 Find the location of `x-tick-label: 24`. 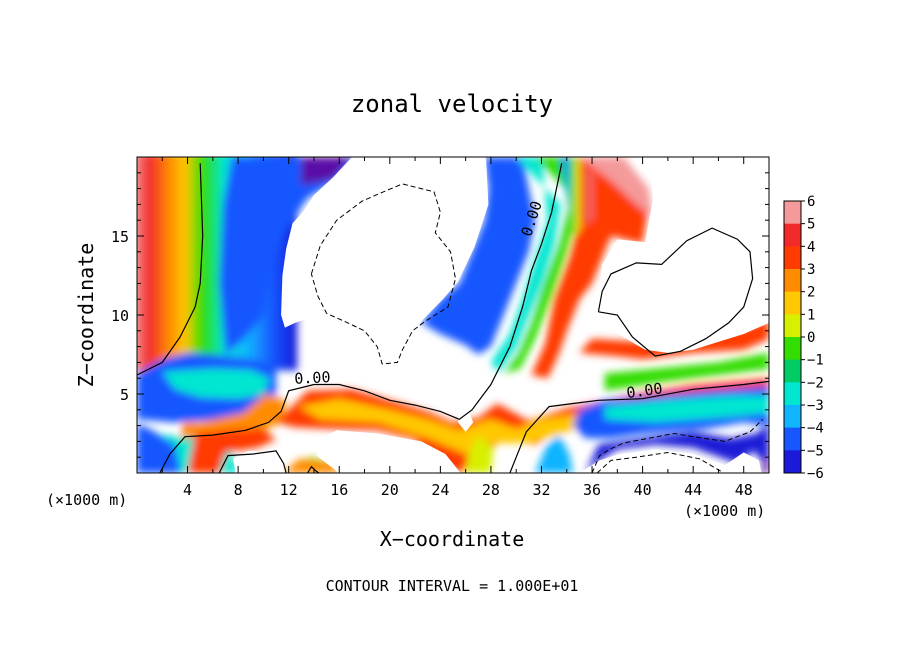

x-tick-label: 24 is located at coordinates (440, 490).